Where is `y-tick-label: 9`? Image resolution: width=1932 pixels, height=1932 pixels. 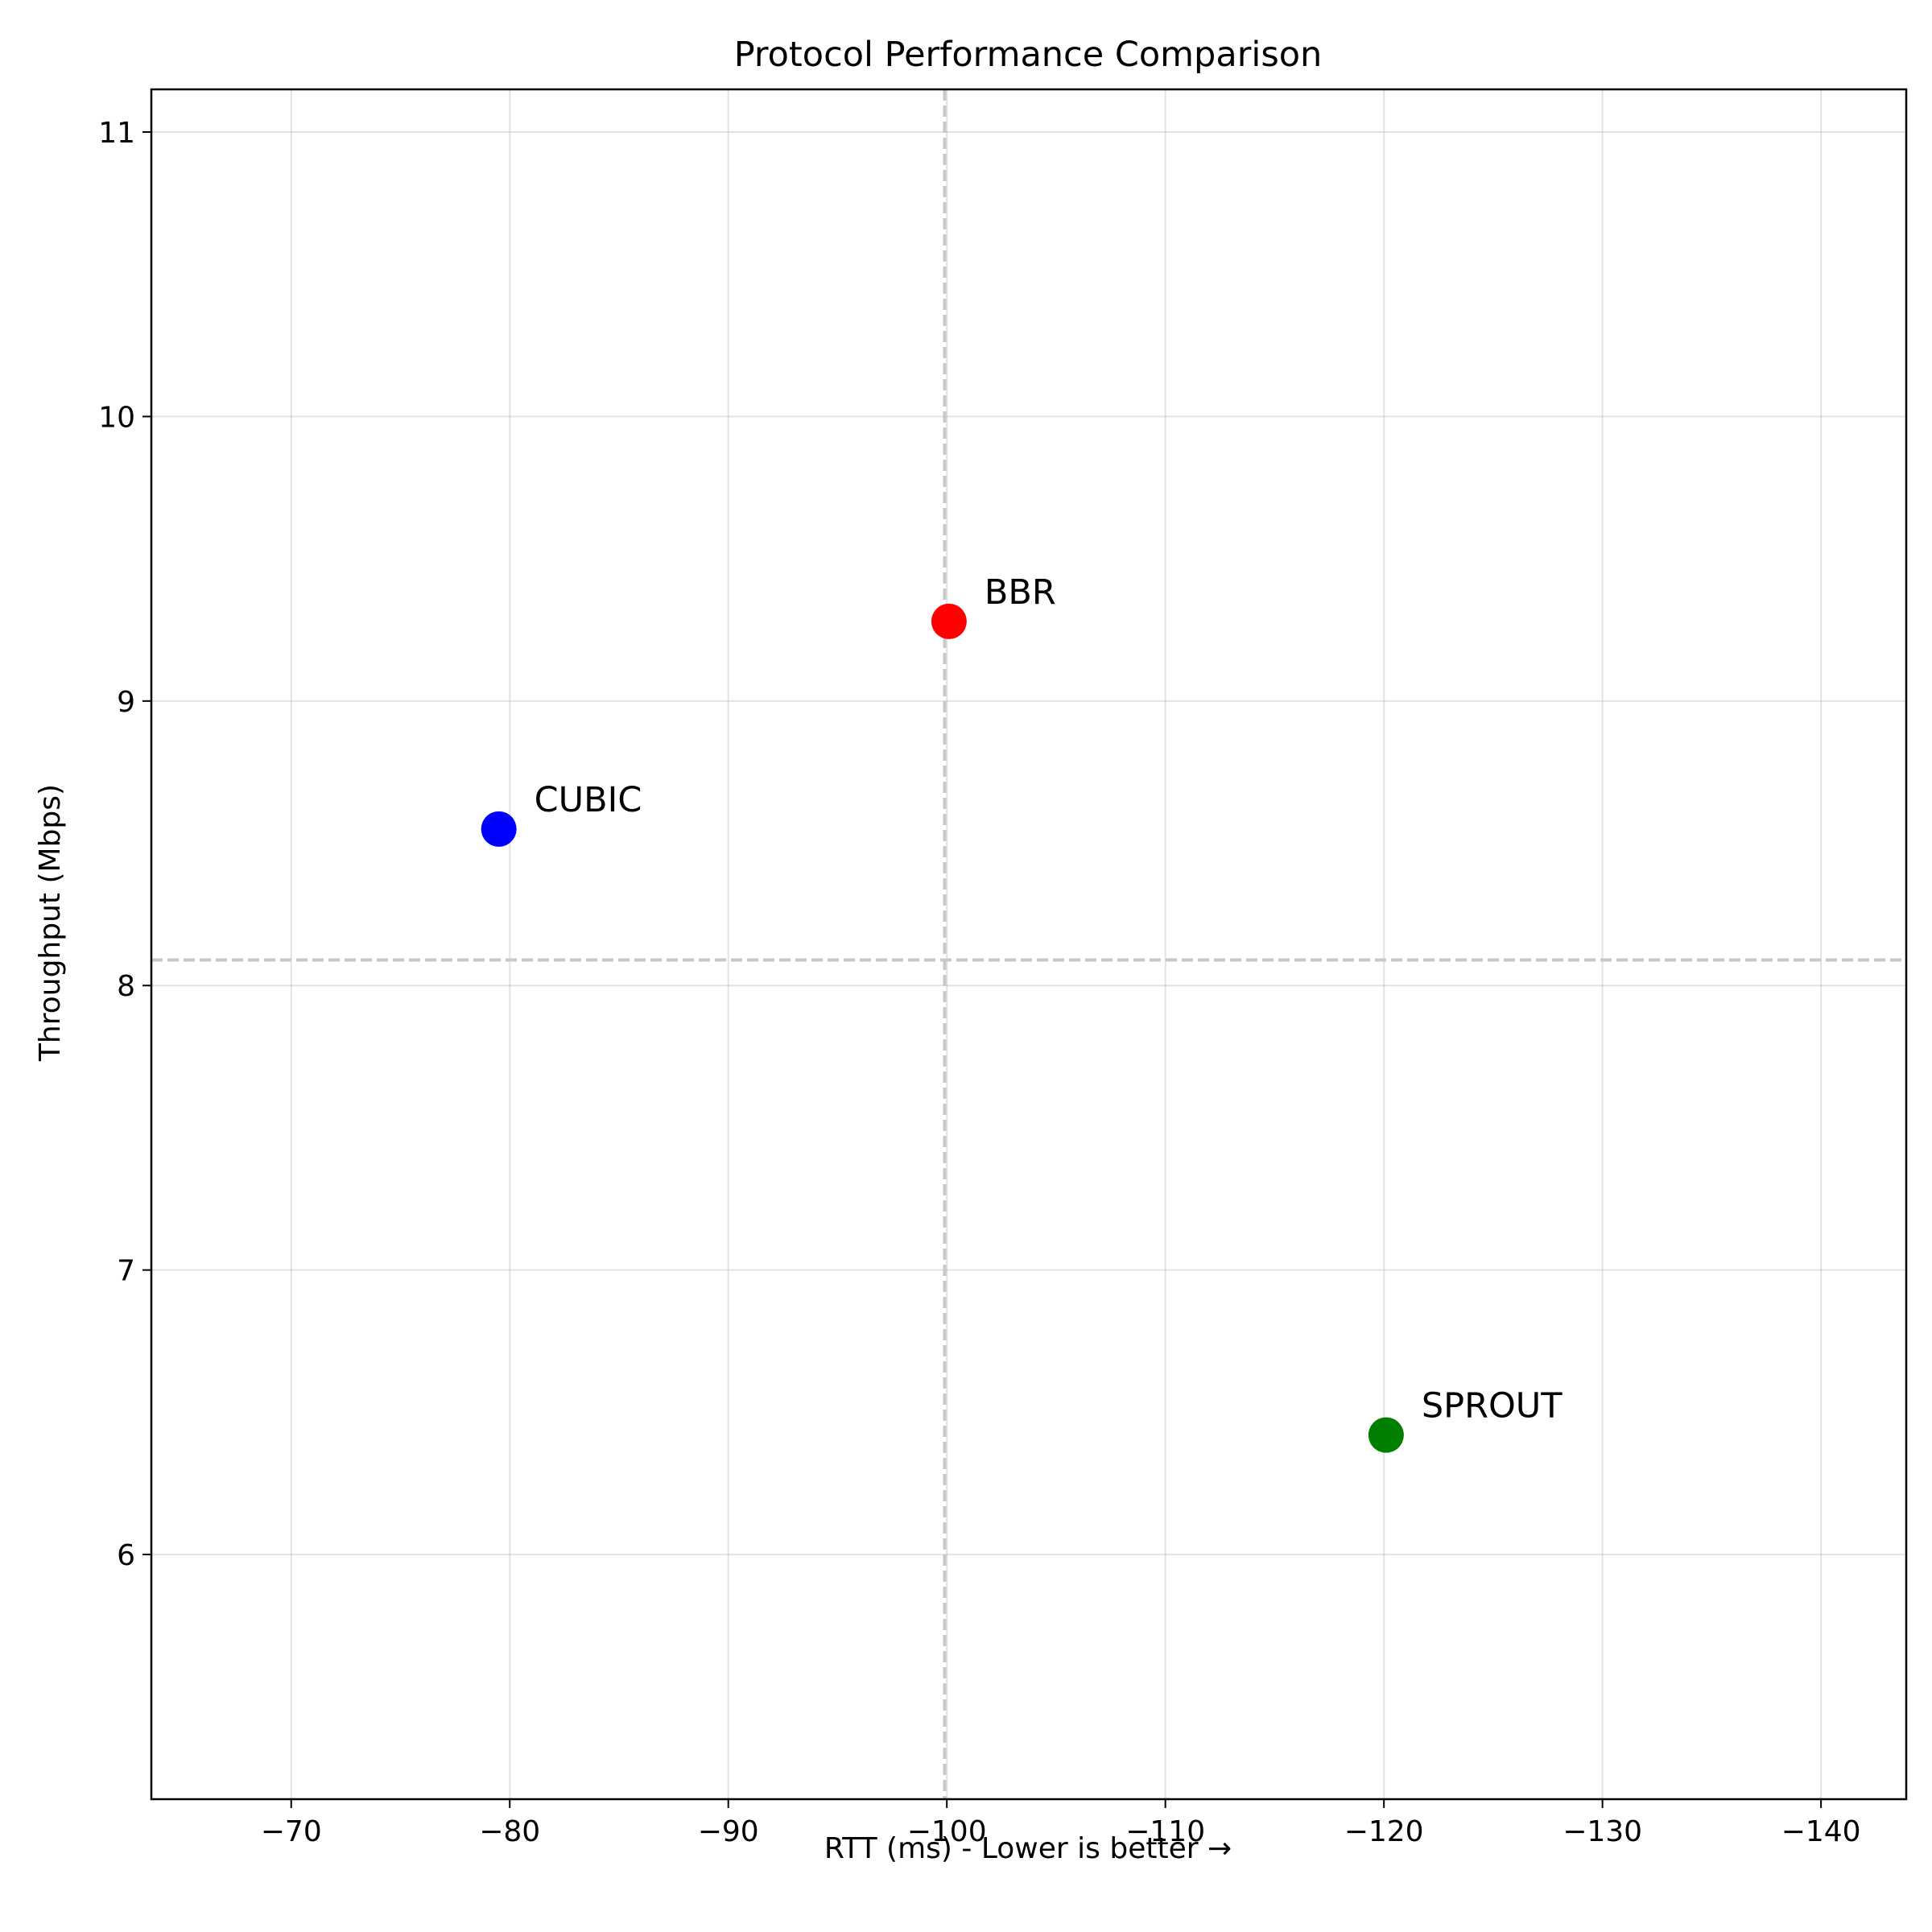 y-tick-label: 9 is located at coordinates (126, 702).